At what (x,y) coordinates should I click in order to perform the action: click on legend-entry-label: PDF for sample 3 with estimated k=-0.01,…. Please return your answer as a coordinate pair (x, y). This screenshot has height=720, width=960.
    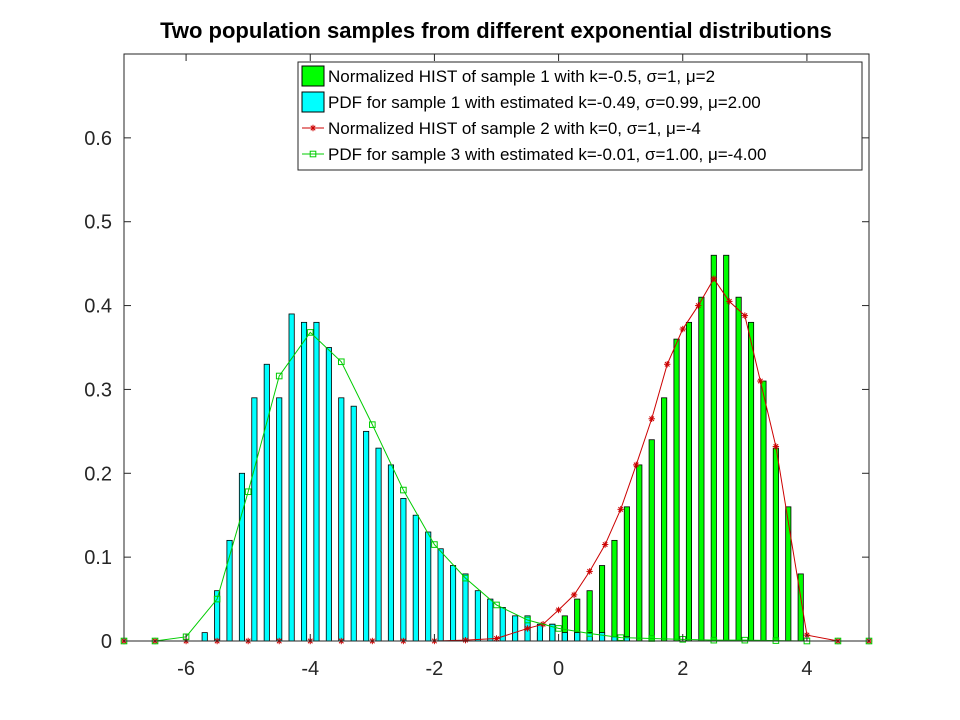
    Looking at the image, I should click on (547, 154).